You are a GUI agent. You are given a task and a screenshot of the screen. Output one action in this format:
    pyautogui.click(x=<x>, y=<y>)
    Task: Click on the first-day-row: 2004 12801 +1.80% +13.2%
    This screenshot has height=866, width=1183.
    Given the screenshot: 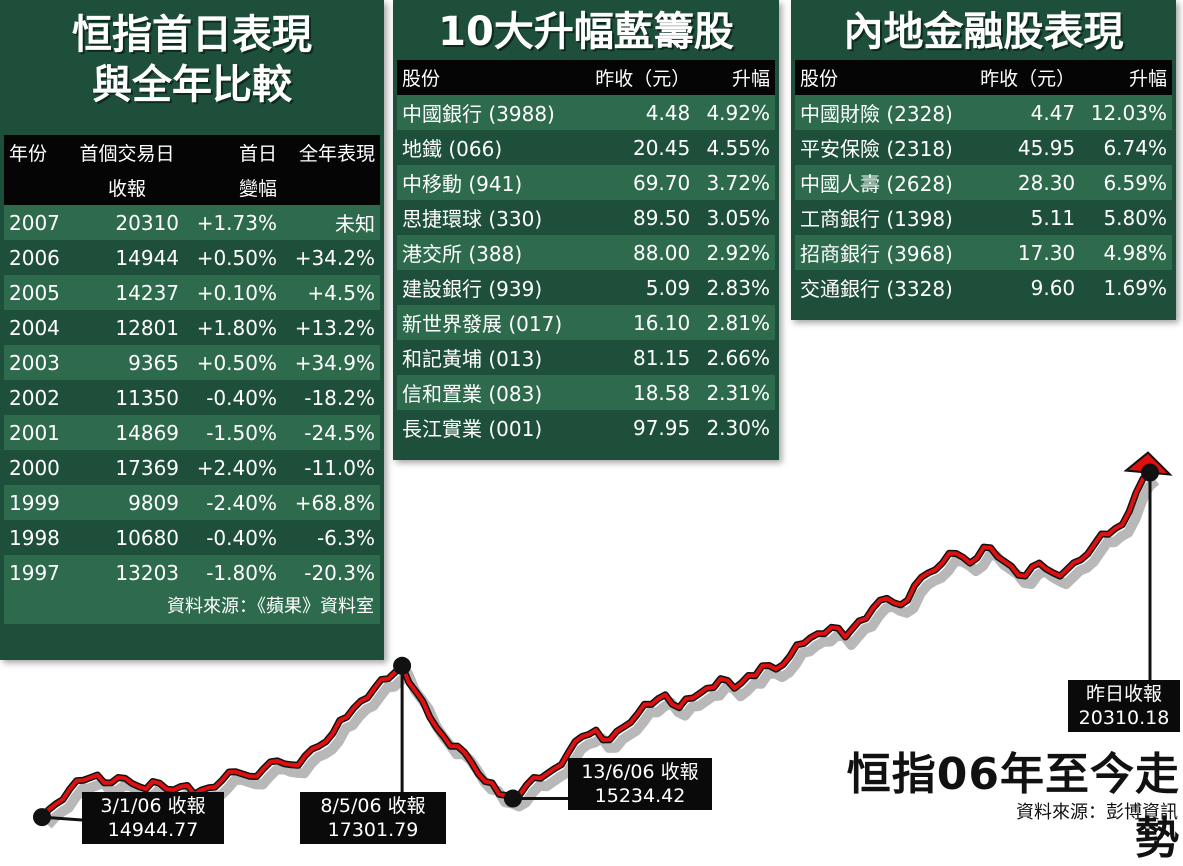 What is the action you would take?
    pyautogui.click(x=192, y=327)
    